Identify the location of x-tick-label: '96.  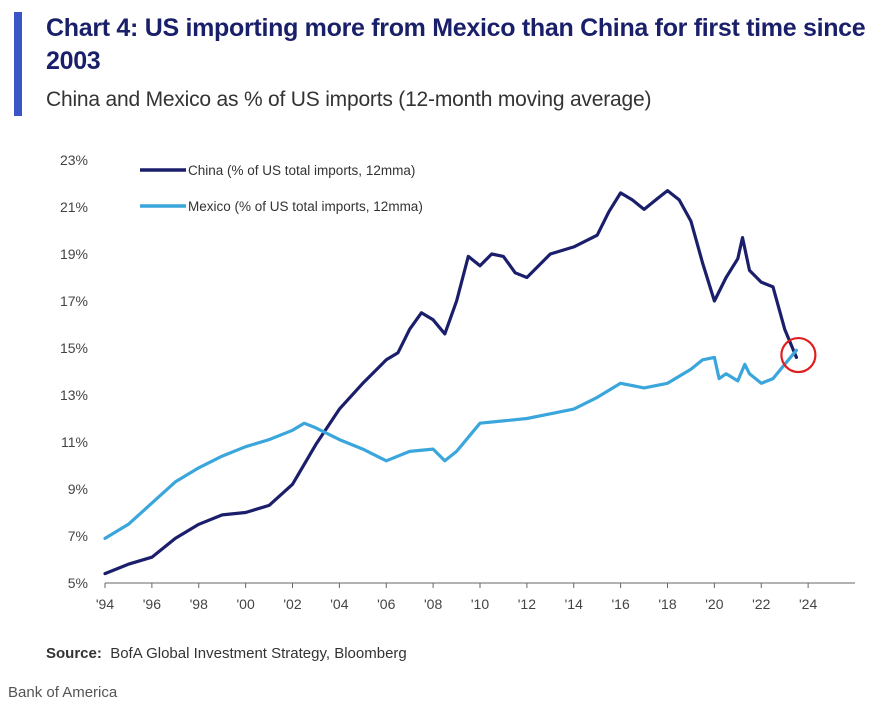
(152, 604).